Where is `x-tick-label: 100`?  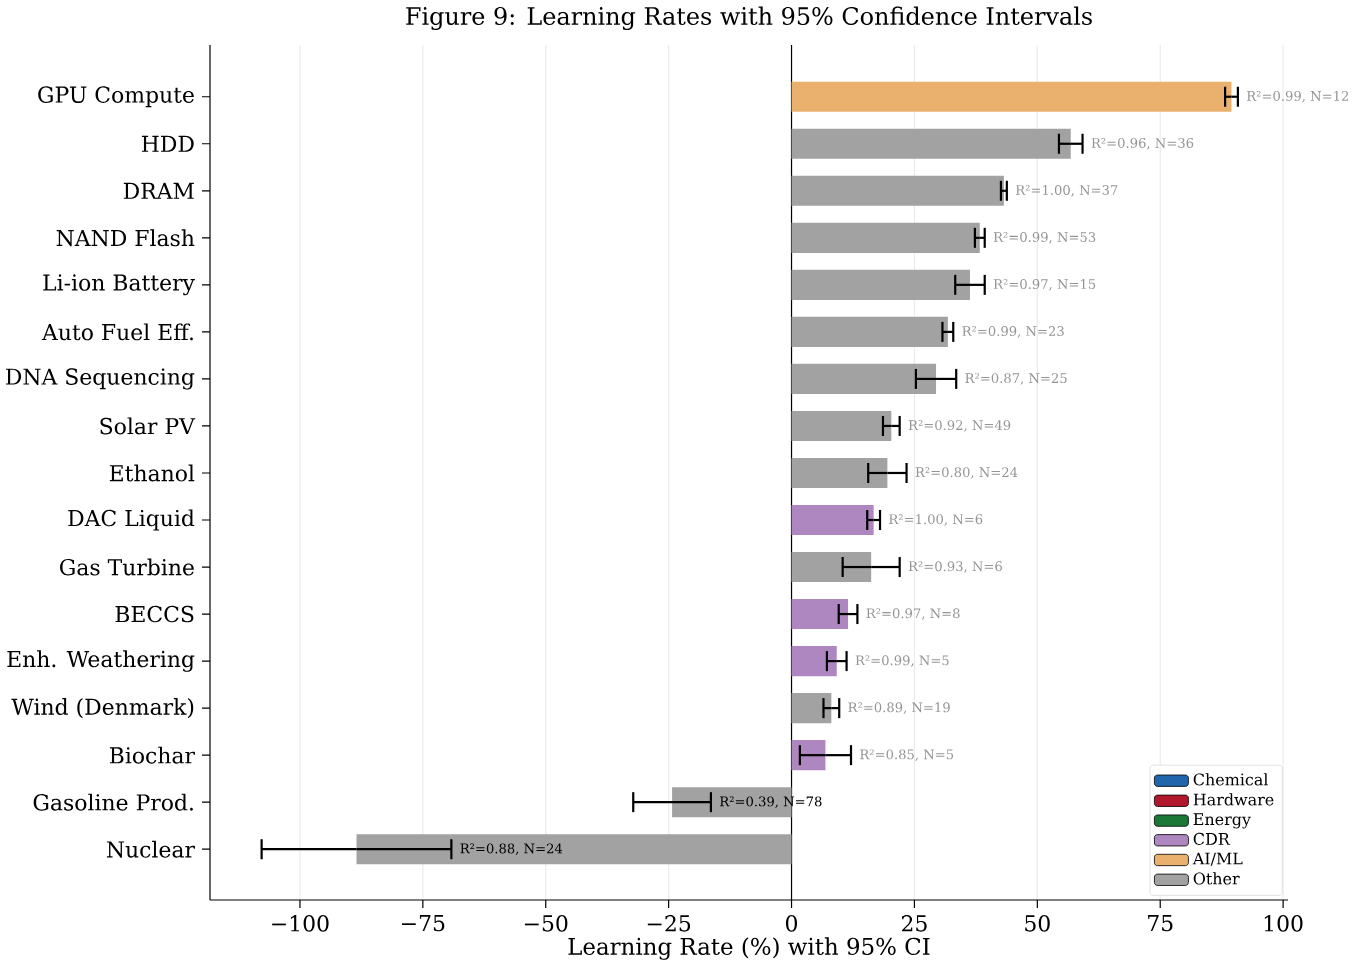
x-tick-label: 100 is located at coordinates (1283, 923).